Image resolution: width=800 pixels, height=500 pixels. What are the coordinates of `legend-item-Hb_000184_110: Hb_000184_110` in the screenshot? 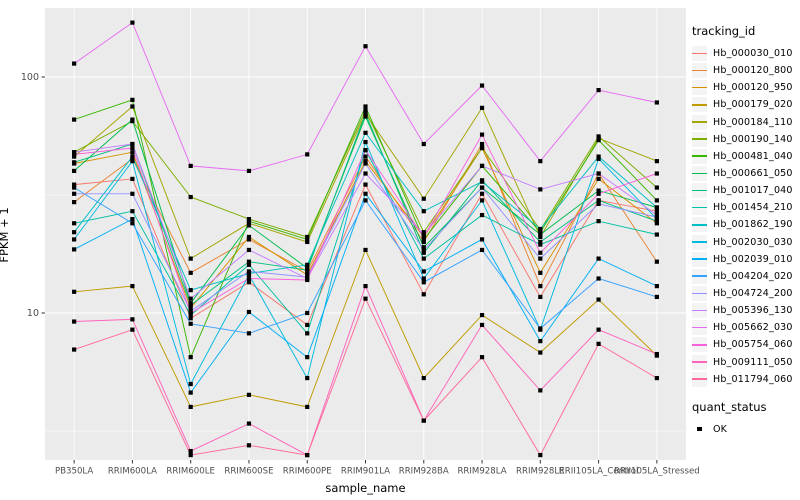 It's located at (745, 122).